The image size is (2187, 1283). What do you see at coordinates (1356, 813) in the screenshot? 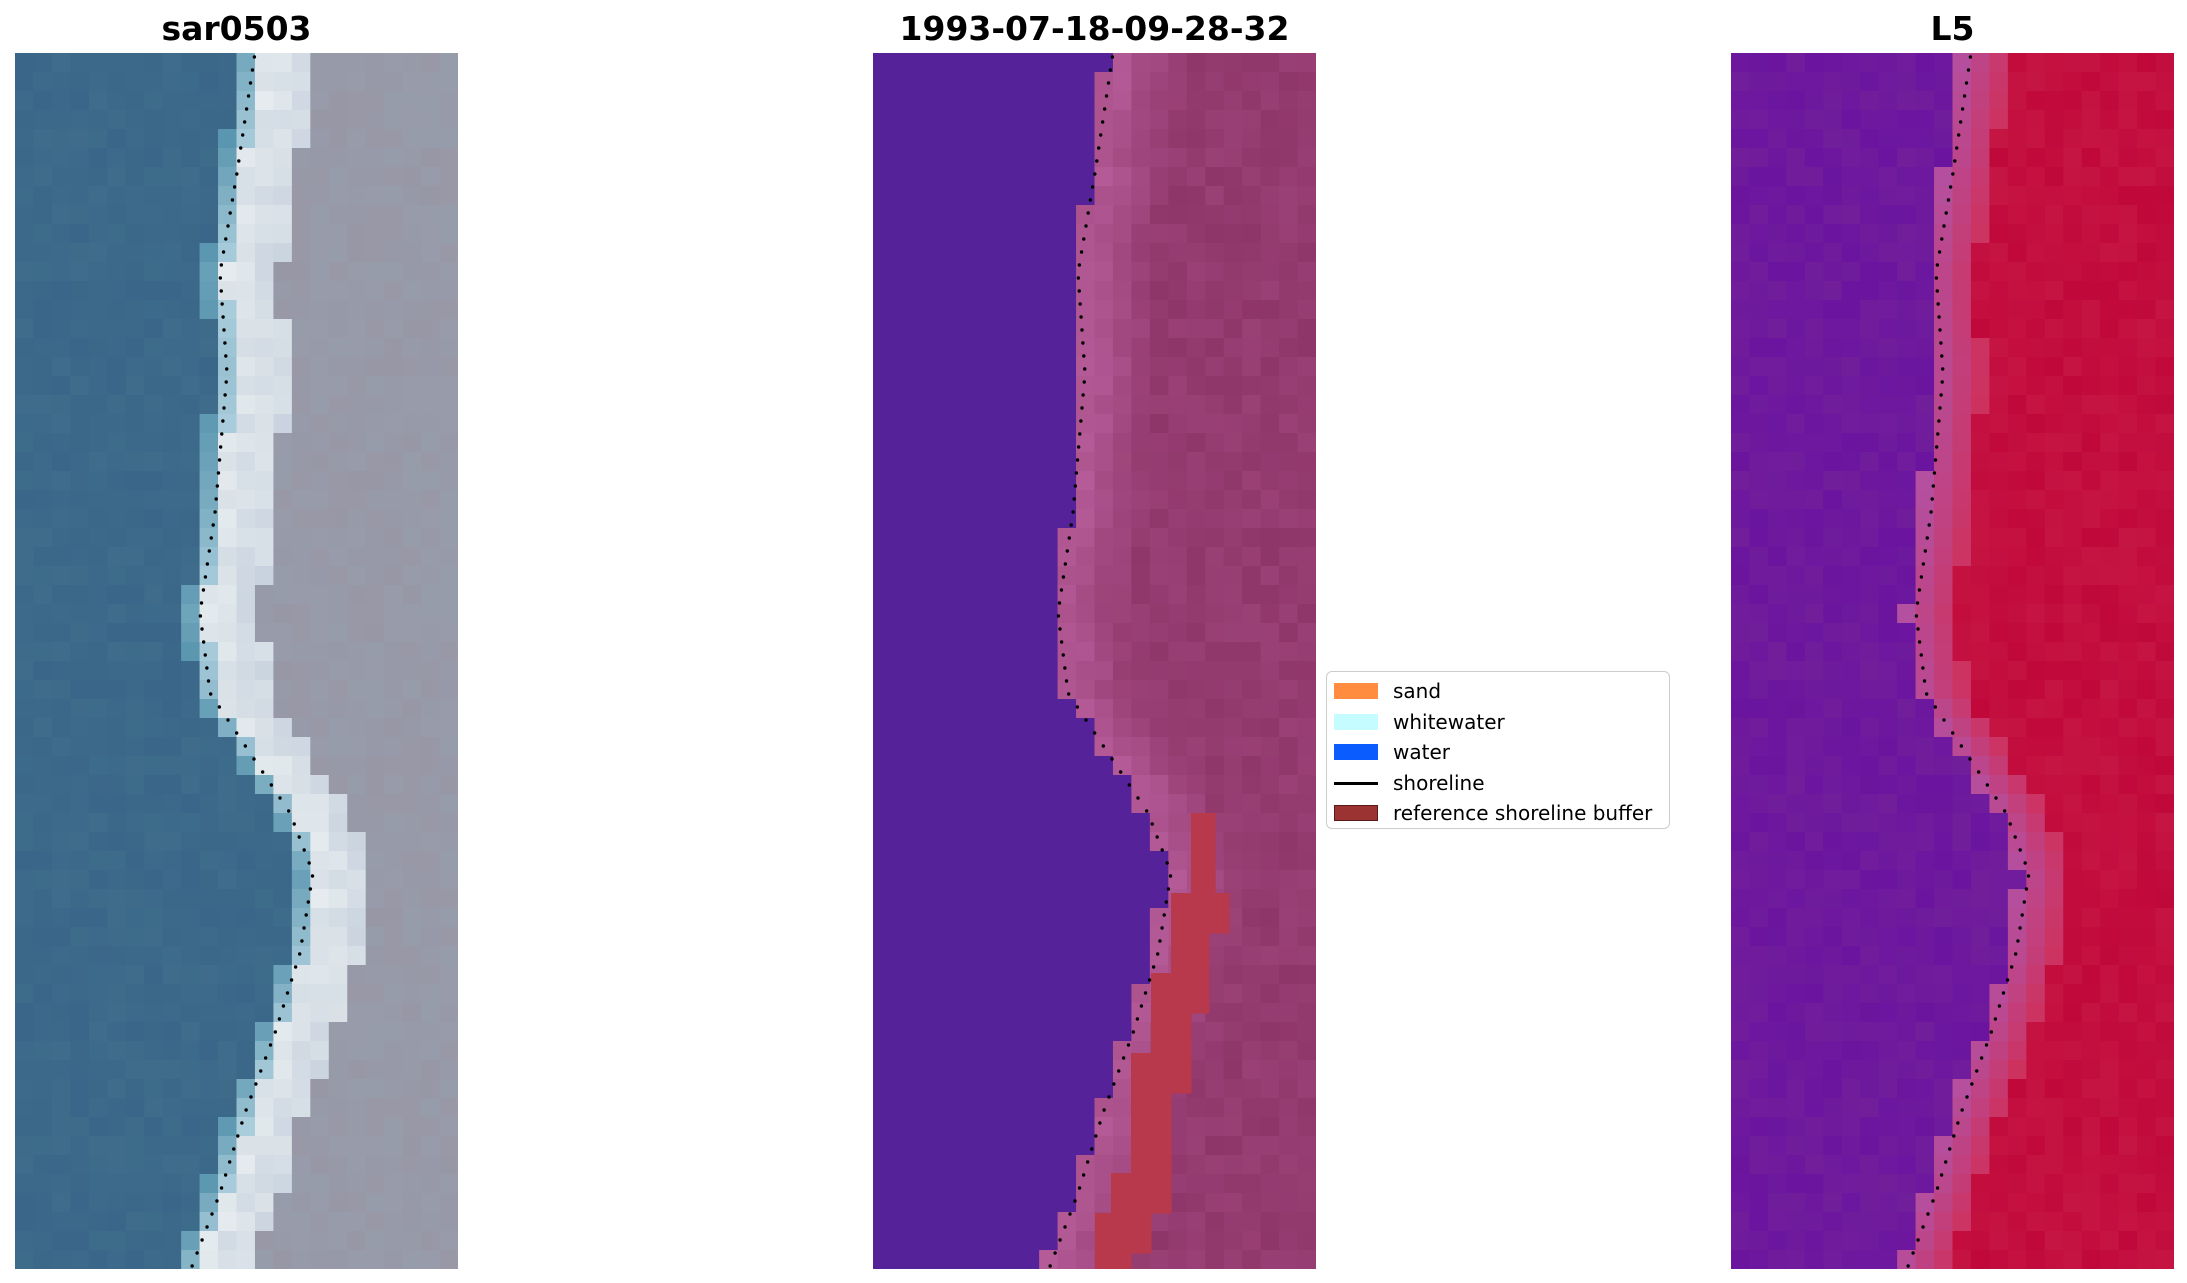
I see `reference-buffer-swatch` at bounding box center [1356, 813].